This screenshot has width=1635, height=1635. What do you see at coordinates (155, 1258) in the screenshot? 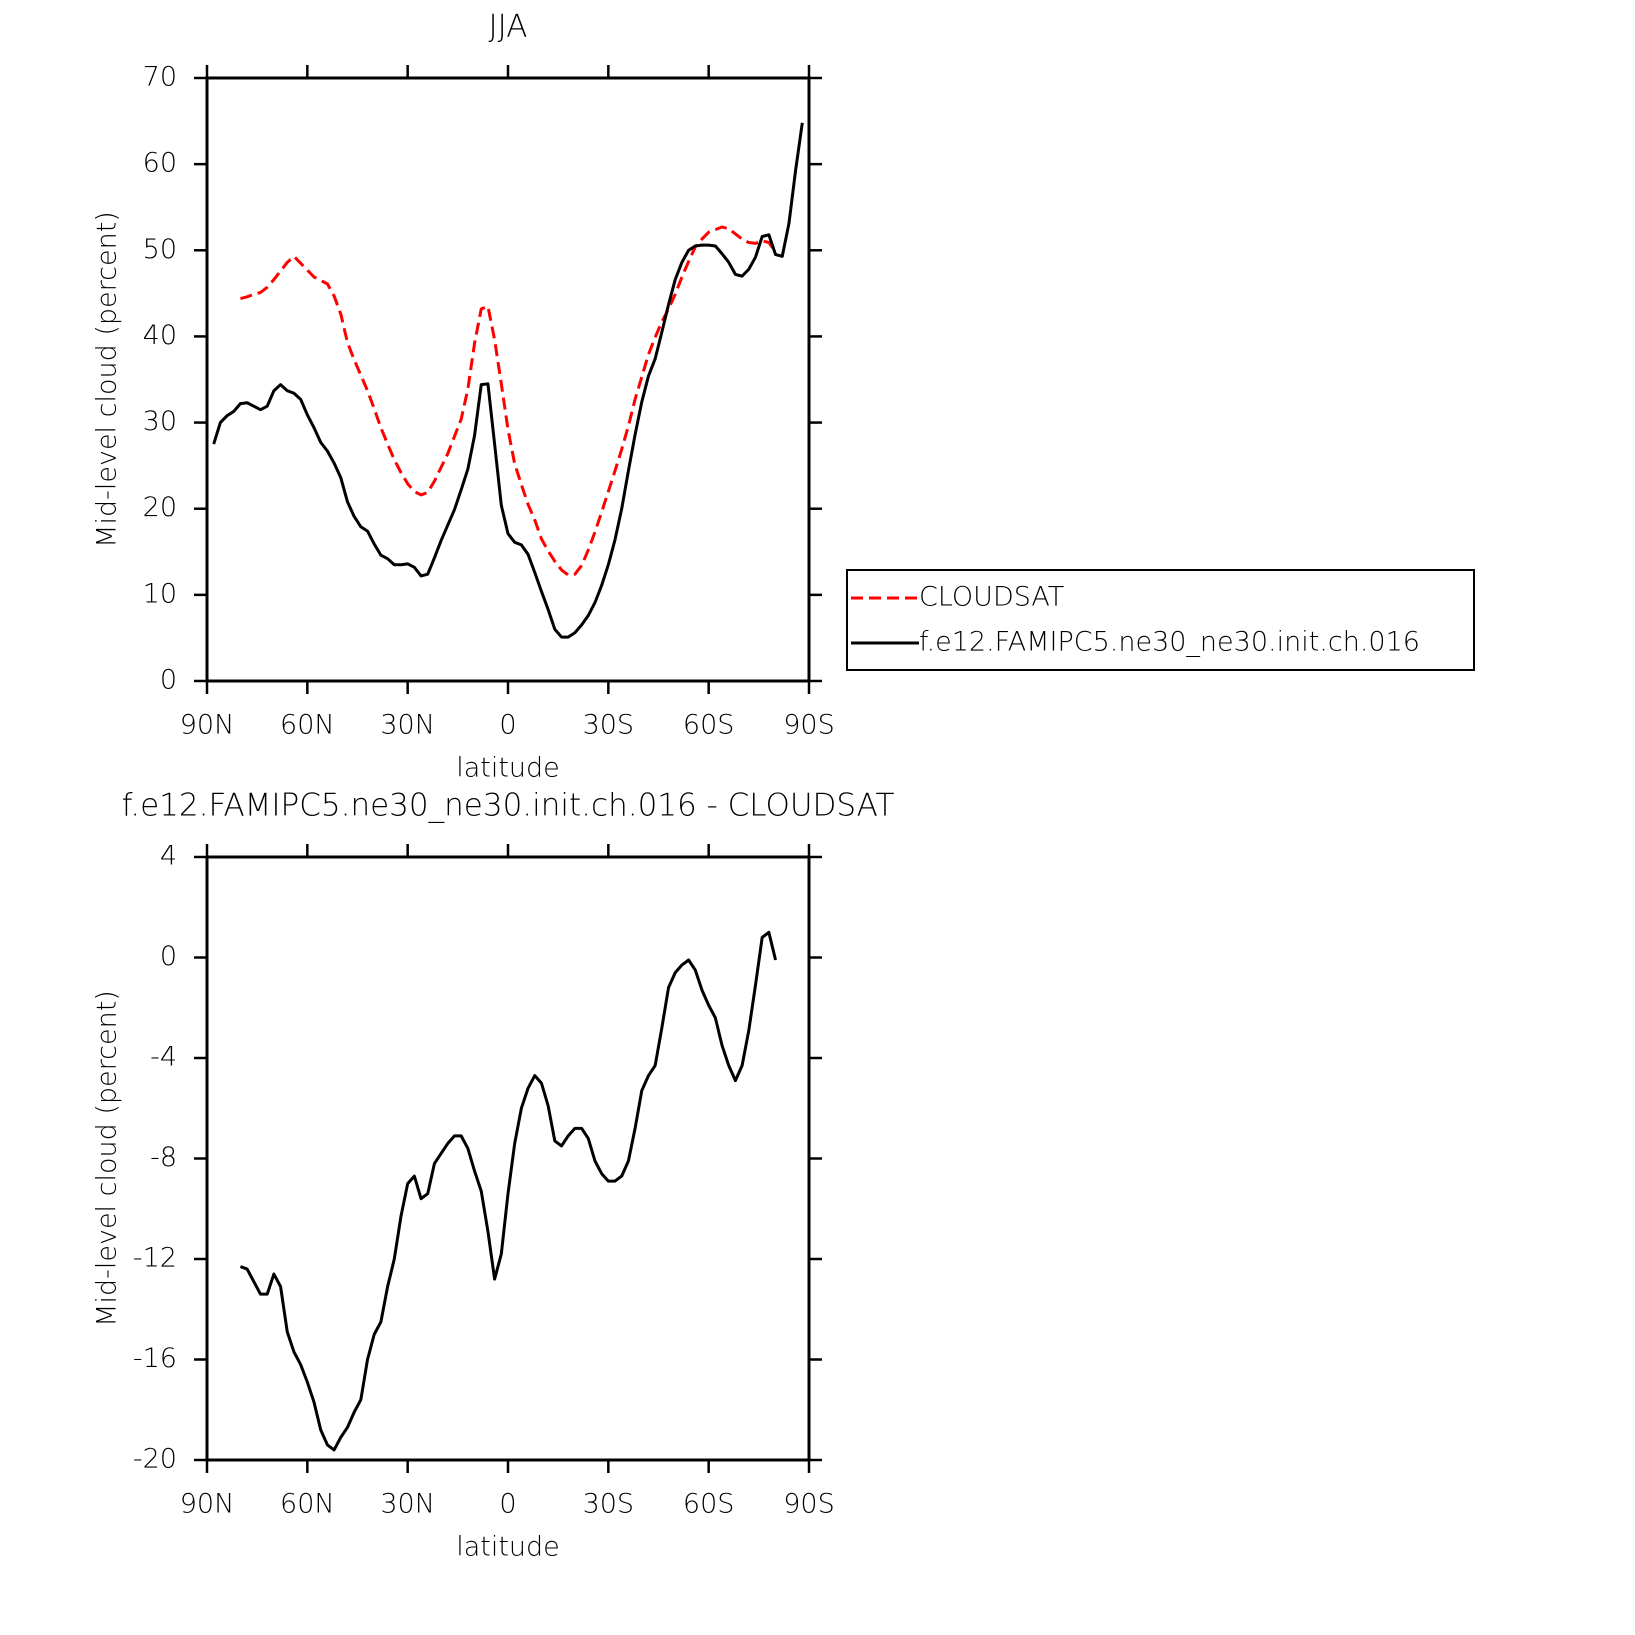
I see `y-tick-label: -12` at bounding box center [155, 1258].